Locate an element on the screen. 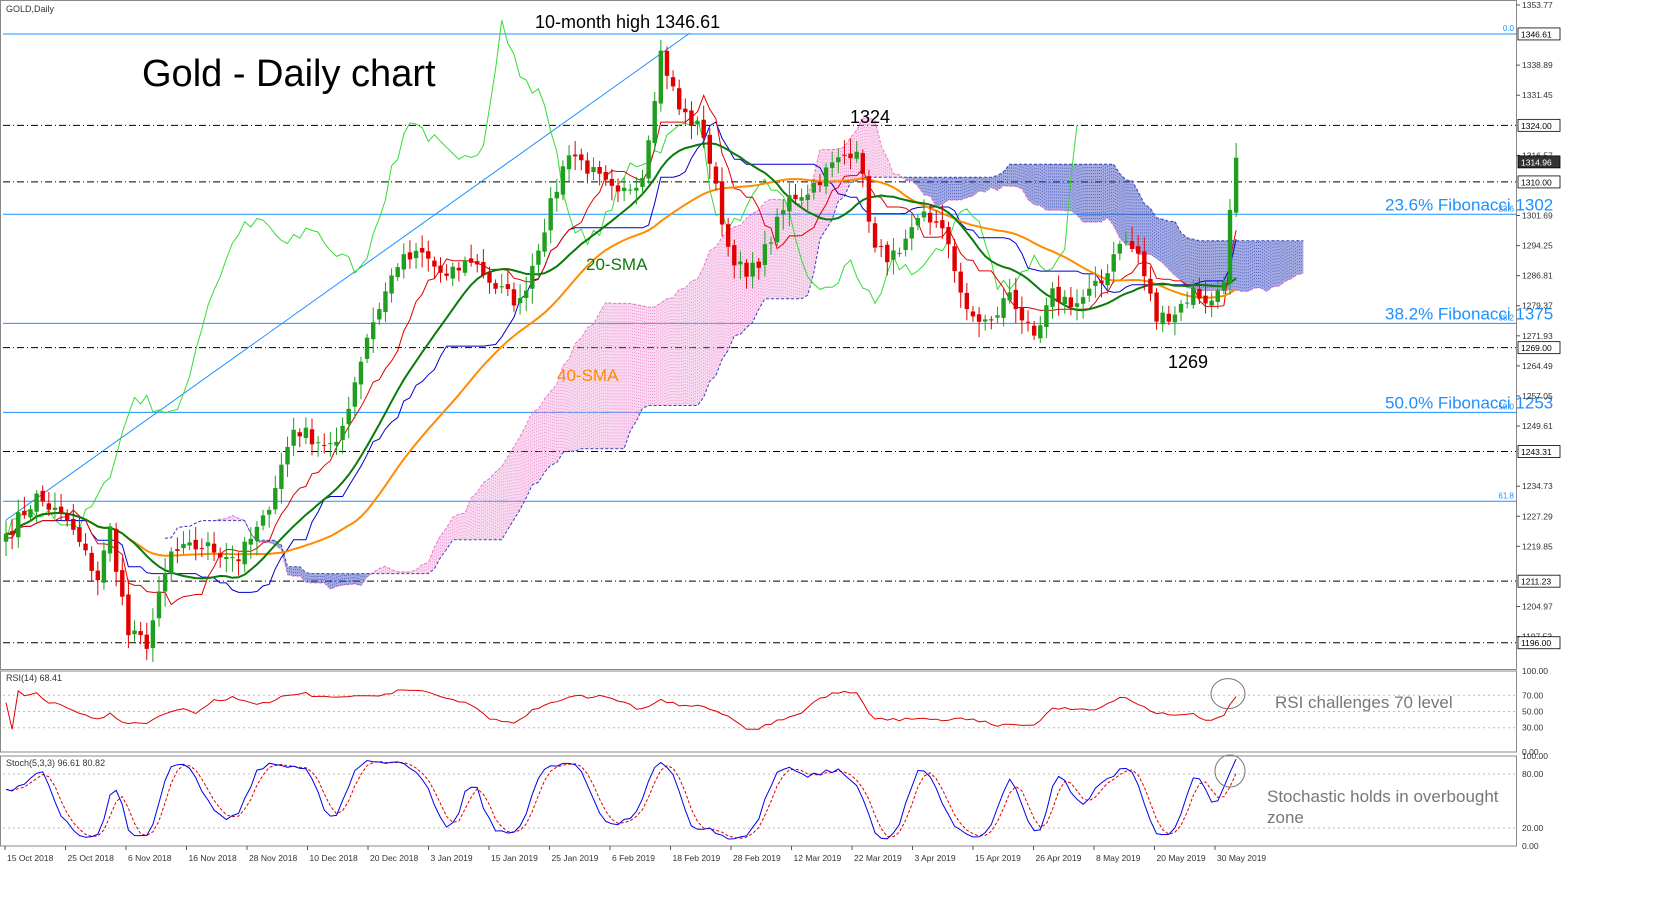  fib-text-label: 38.2% Fibonacci 1375 is located at coordinates (1469, 313).